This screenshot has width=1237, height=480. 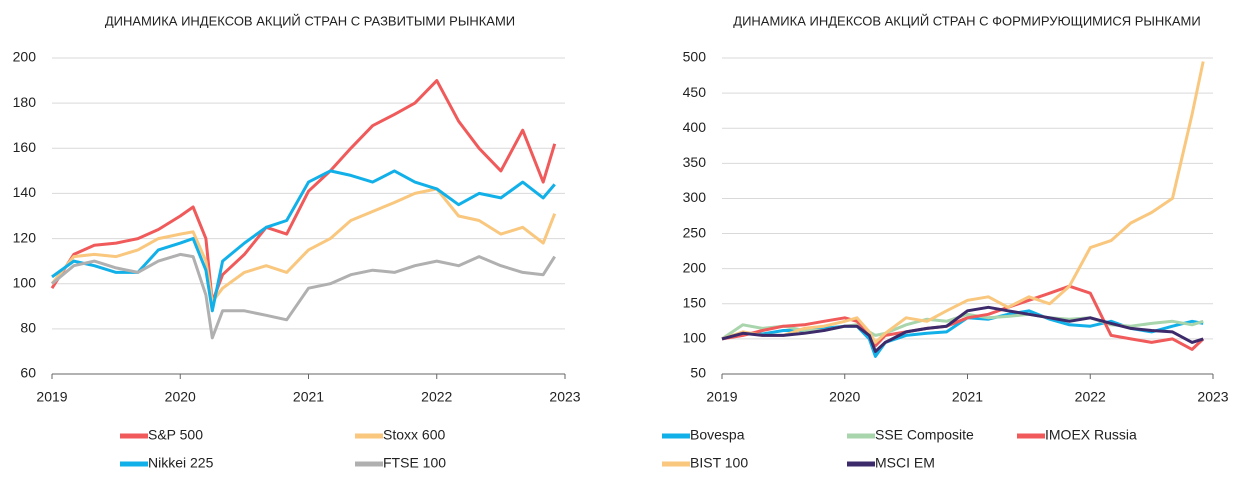 What do you see at coordinates (28, 328) in the screenshot?
I see `y-tick-label: 80` at bounding box center [28, 328].